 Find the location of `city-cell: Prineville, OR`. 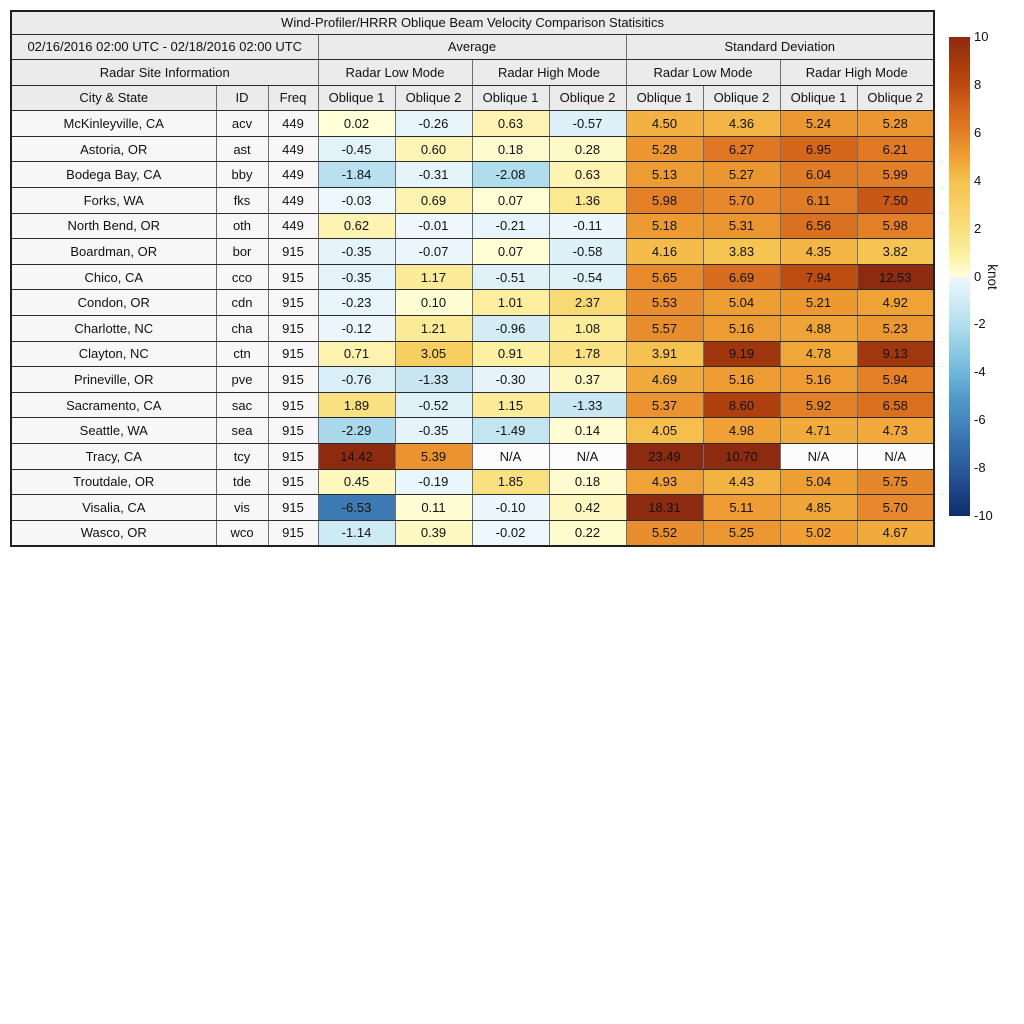

city-cell: Prineville, OR is located at coordinates (113, 379).